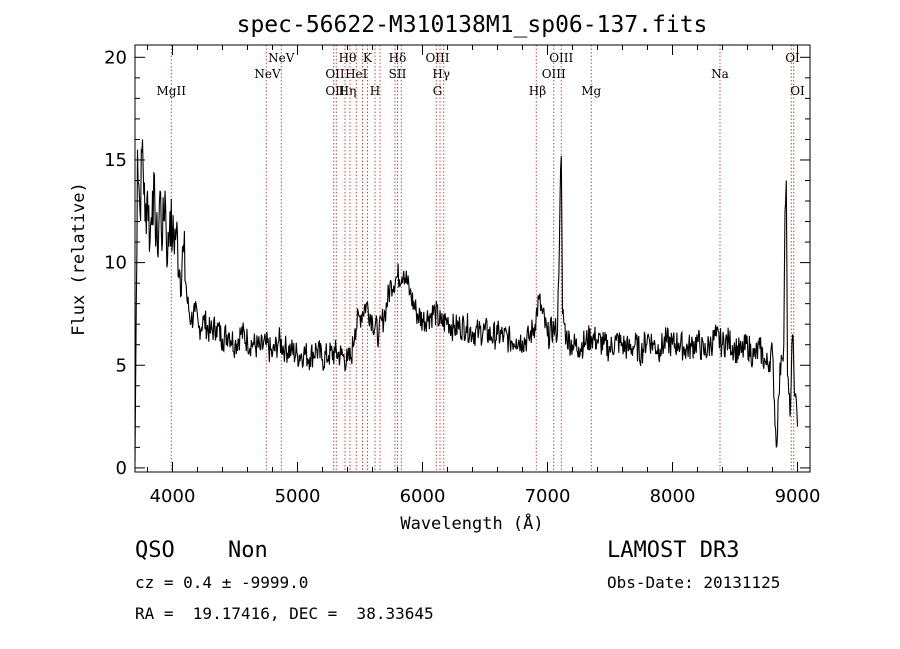 The width and height of the screenshot is (900, 649). Describe the element at coordinates (115, 160) in the screenshot. I see `y-tick-label-3: 15` at that location.